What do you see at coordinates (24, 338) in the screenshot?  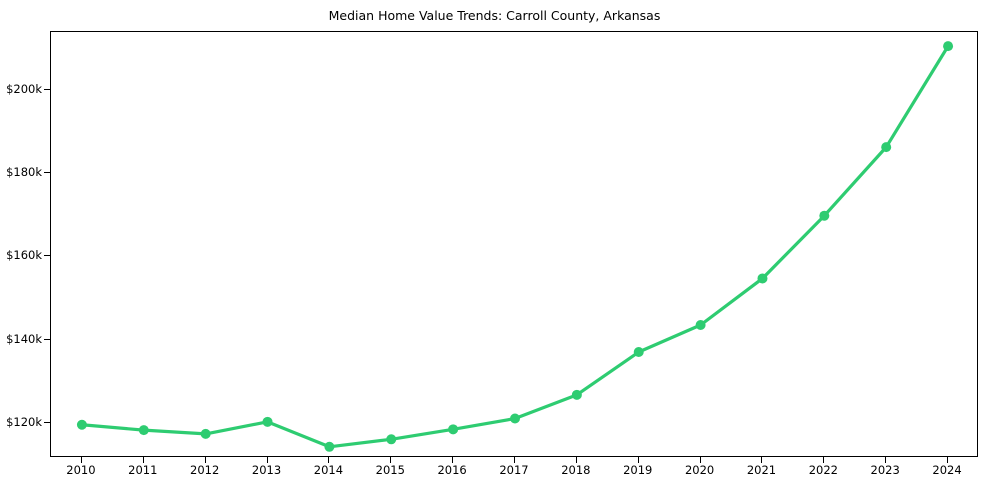 I see `y-axis-tick-label: $140k` at bounding box center [24, 338].